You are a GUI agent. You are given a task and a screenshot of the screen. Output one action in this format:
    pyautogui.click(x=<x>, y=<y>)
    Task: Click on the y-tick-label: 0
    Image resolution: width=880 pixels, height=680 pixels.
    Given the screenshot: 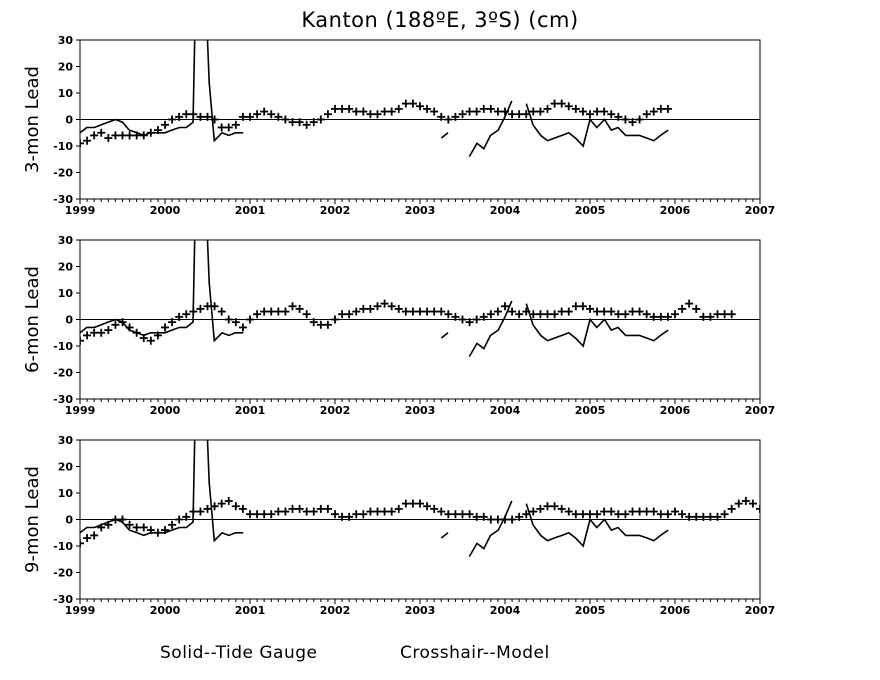 What is the action you would take?
    pyautogui.click(x=69, y=120)
    